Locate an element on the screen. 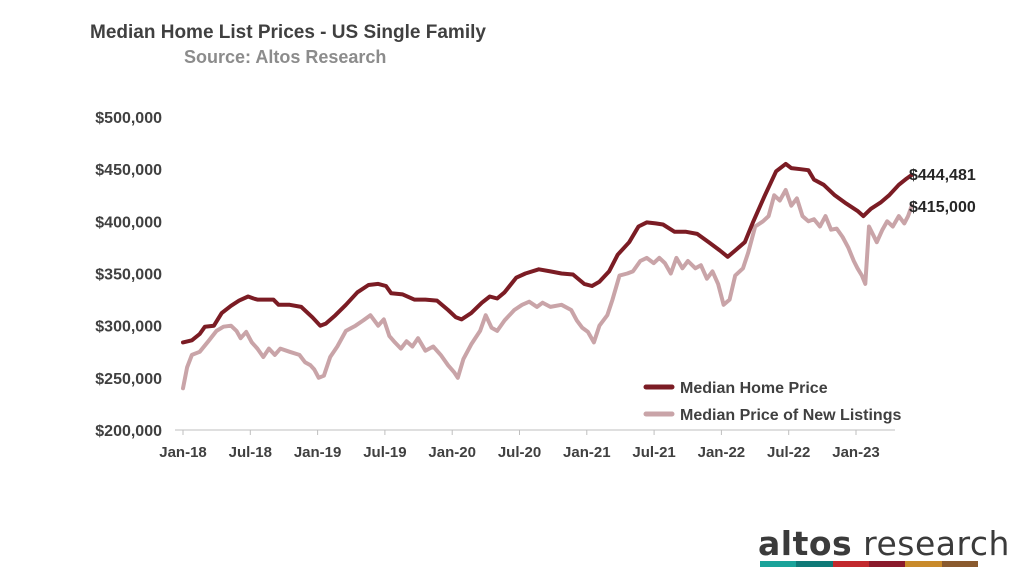 The image size is (1024, 576). end-label-median-home-price: $444,481 is located at coordinates (942, 175).